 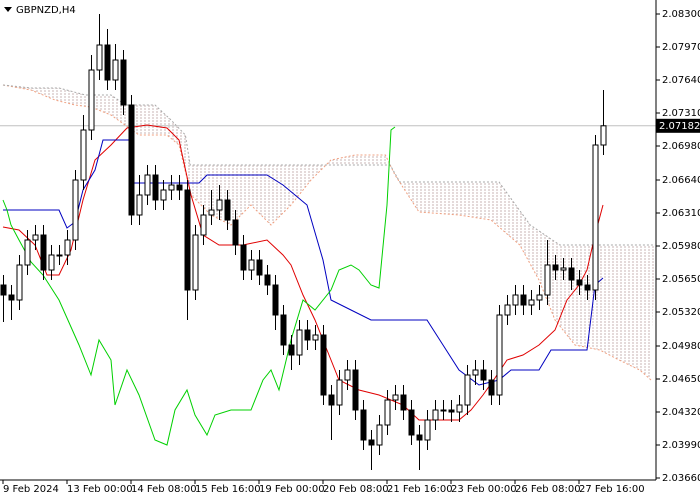 I want to click on y-tick-label: 2.07970, so click(x=681, y=47).